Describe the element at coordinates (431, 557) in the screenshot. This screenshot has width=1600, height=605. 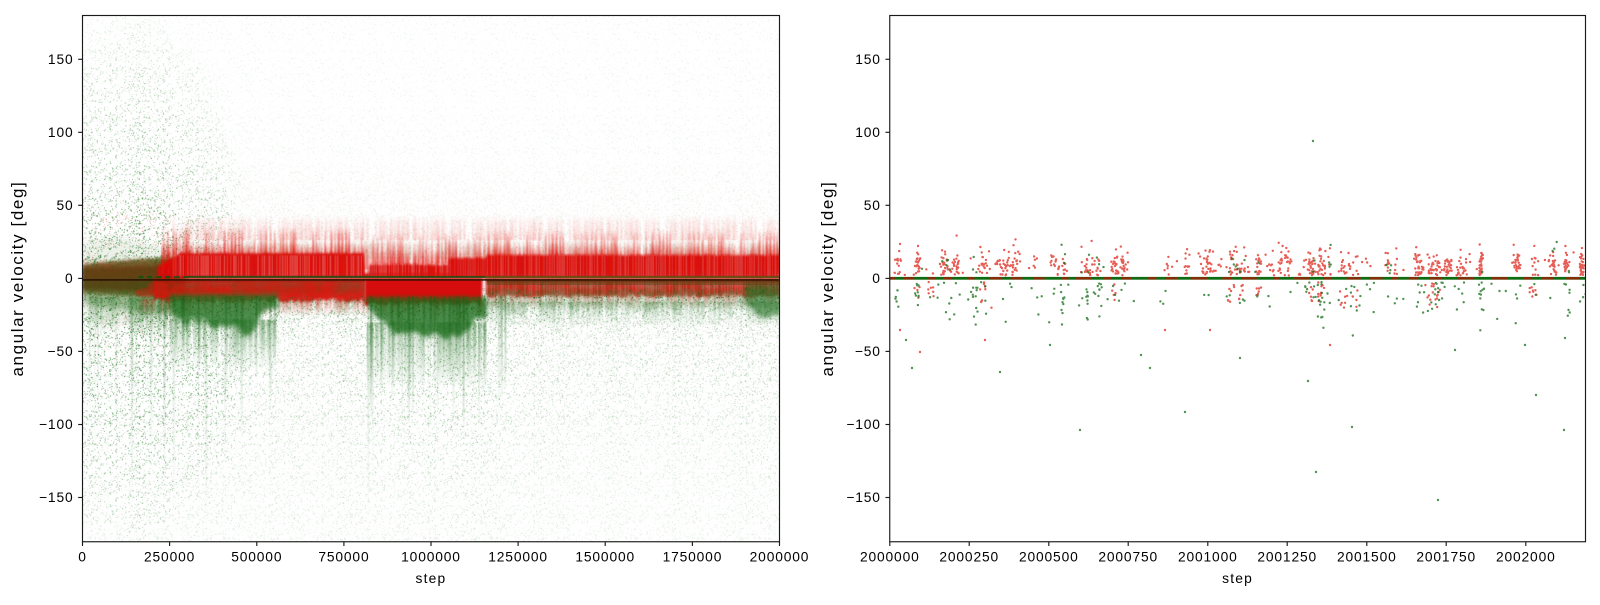
I see `svg-text: 1000000` at that location.